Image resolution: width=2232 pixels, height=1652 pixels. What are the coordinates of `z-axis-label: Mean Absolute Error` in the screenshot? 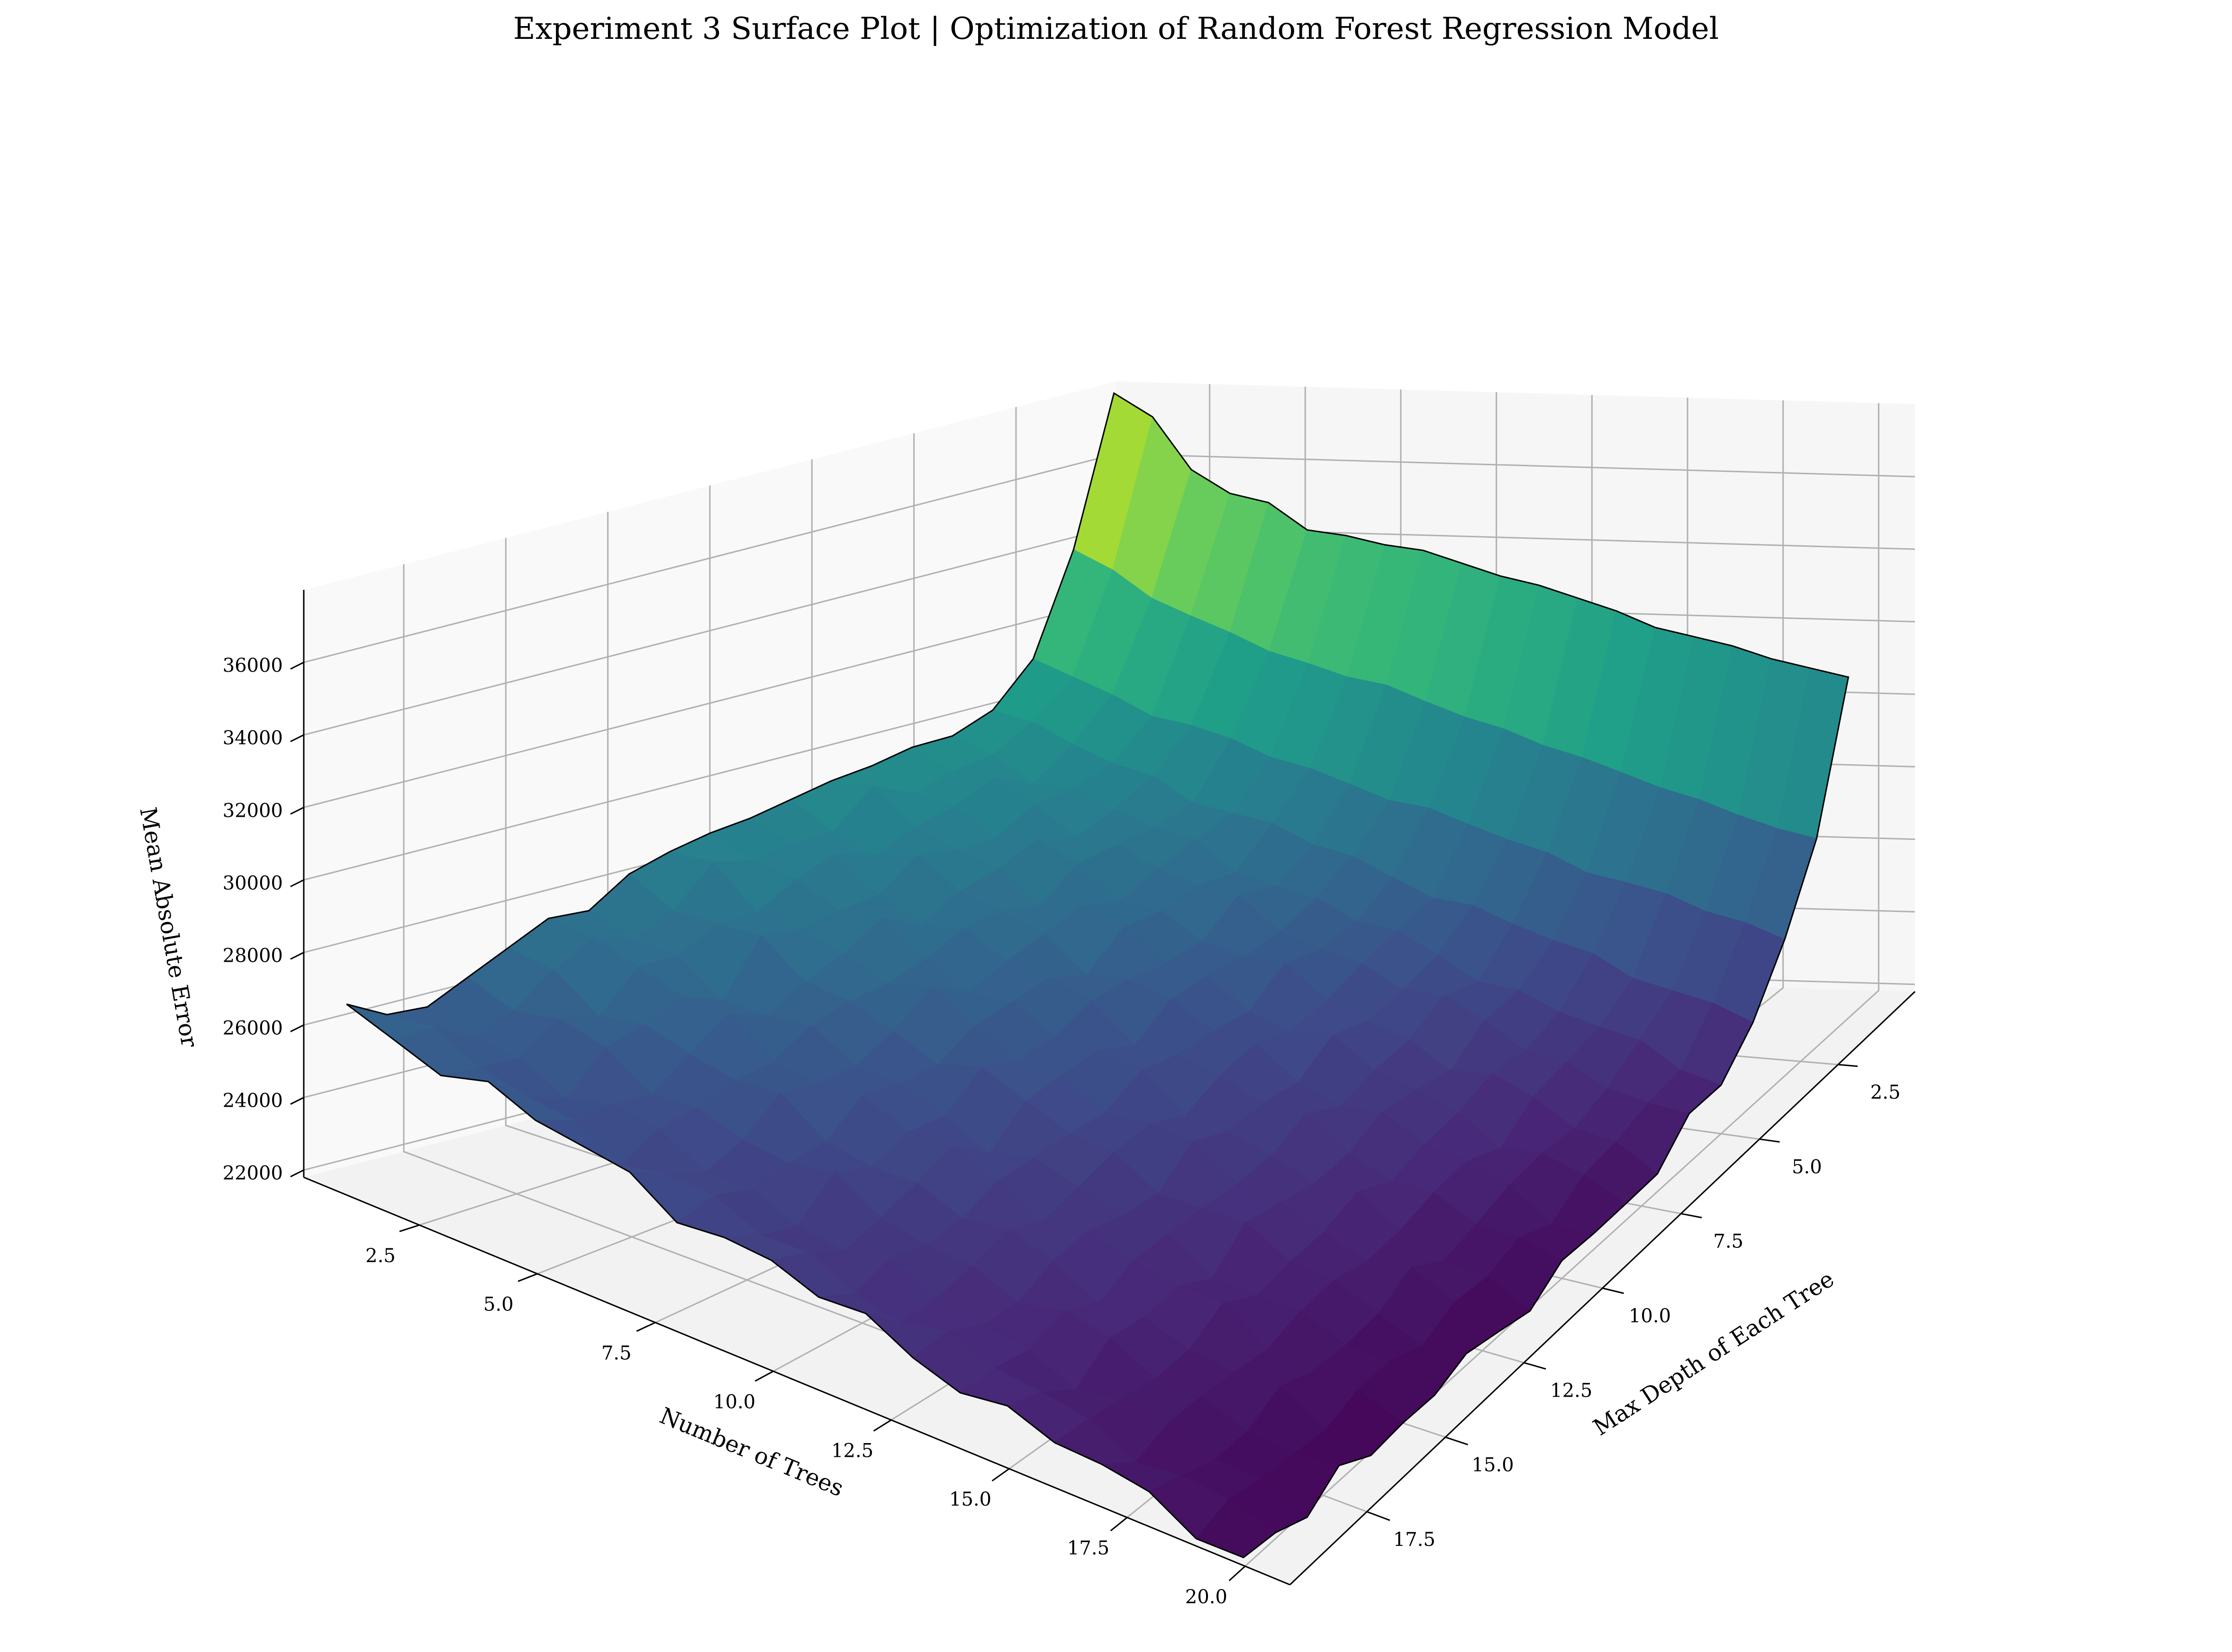 It's located at (169, 927).